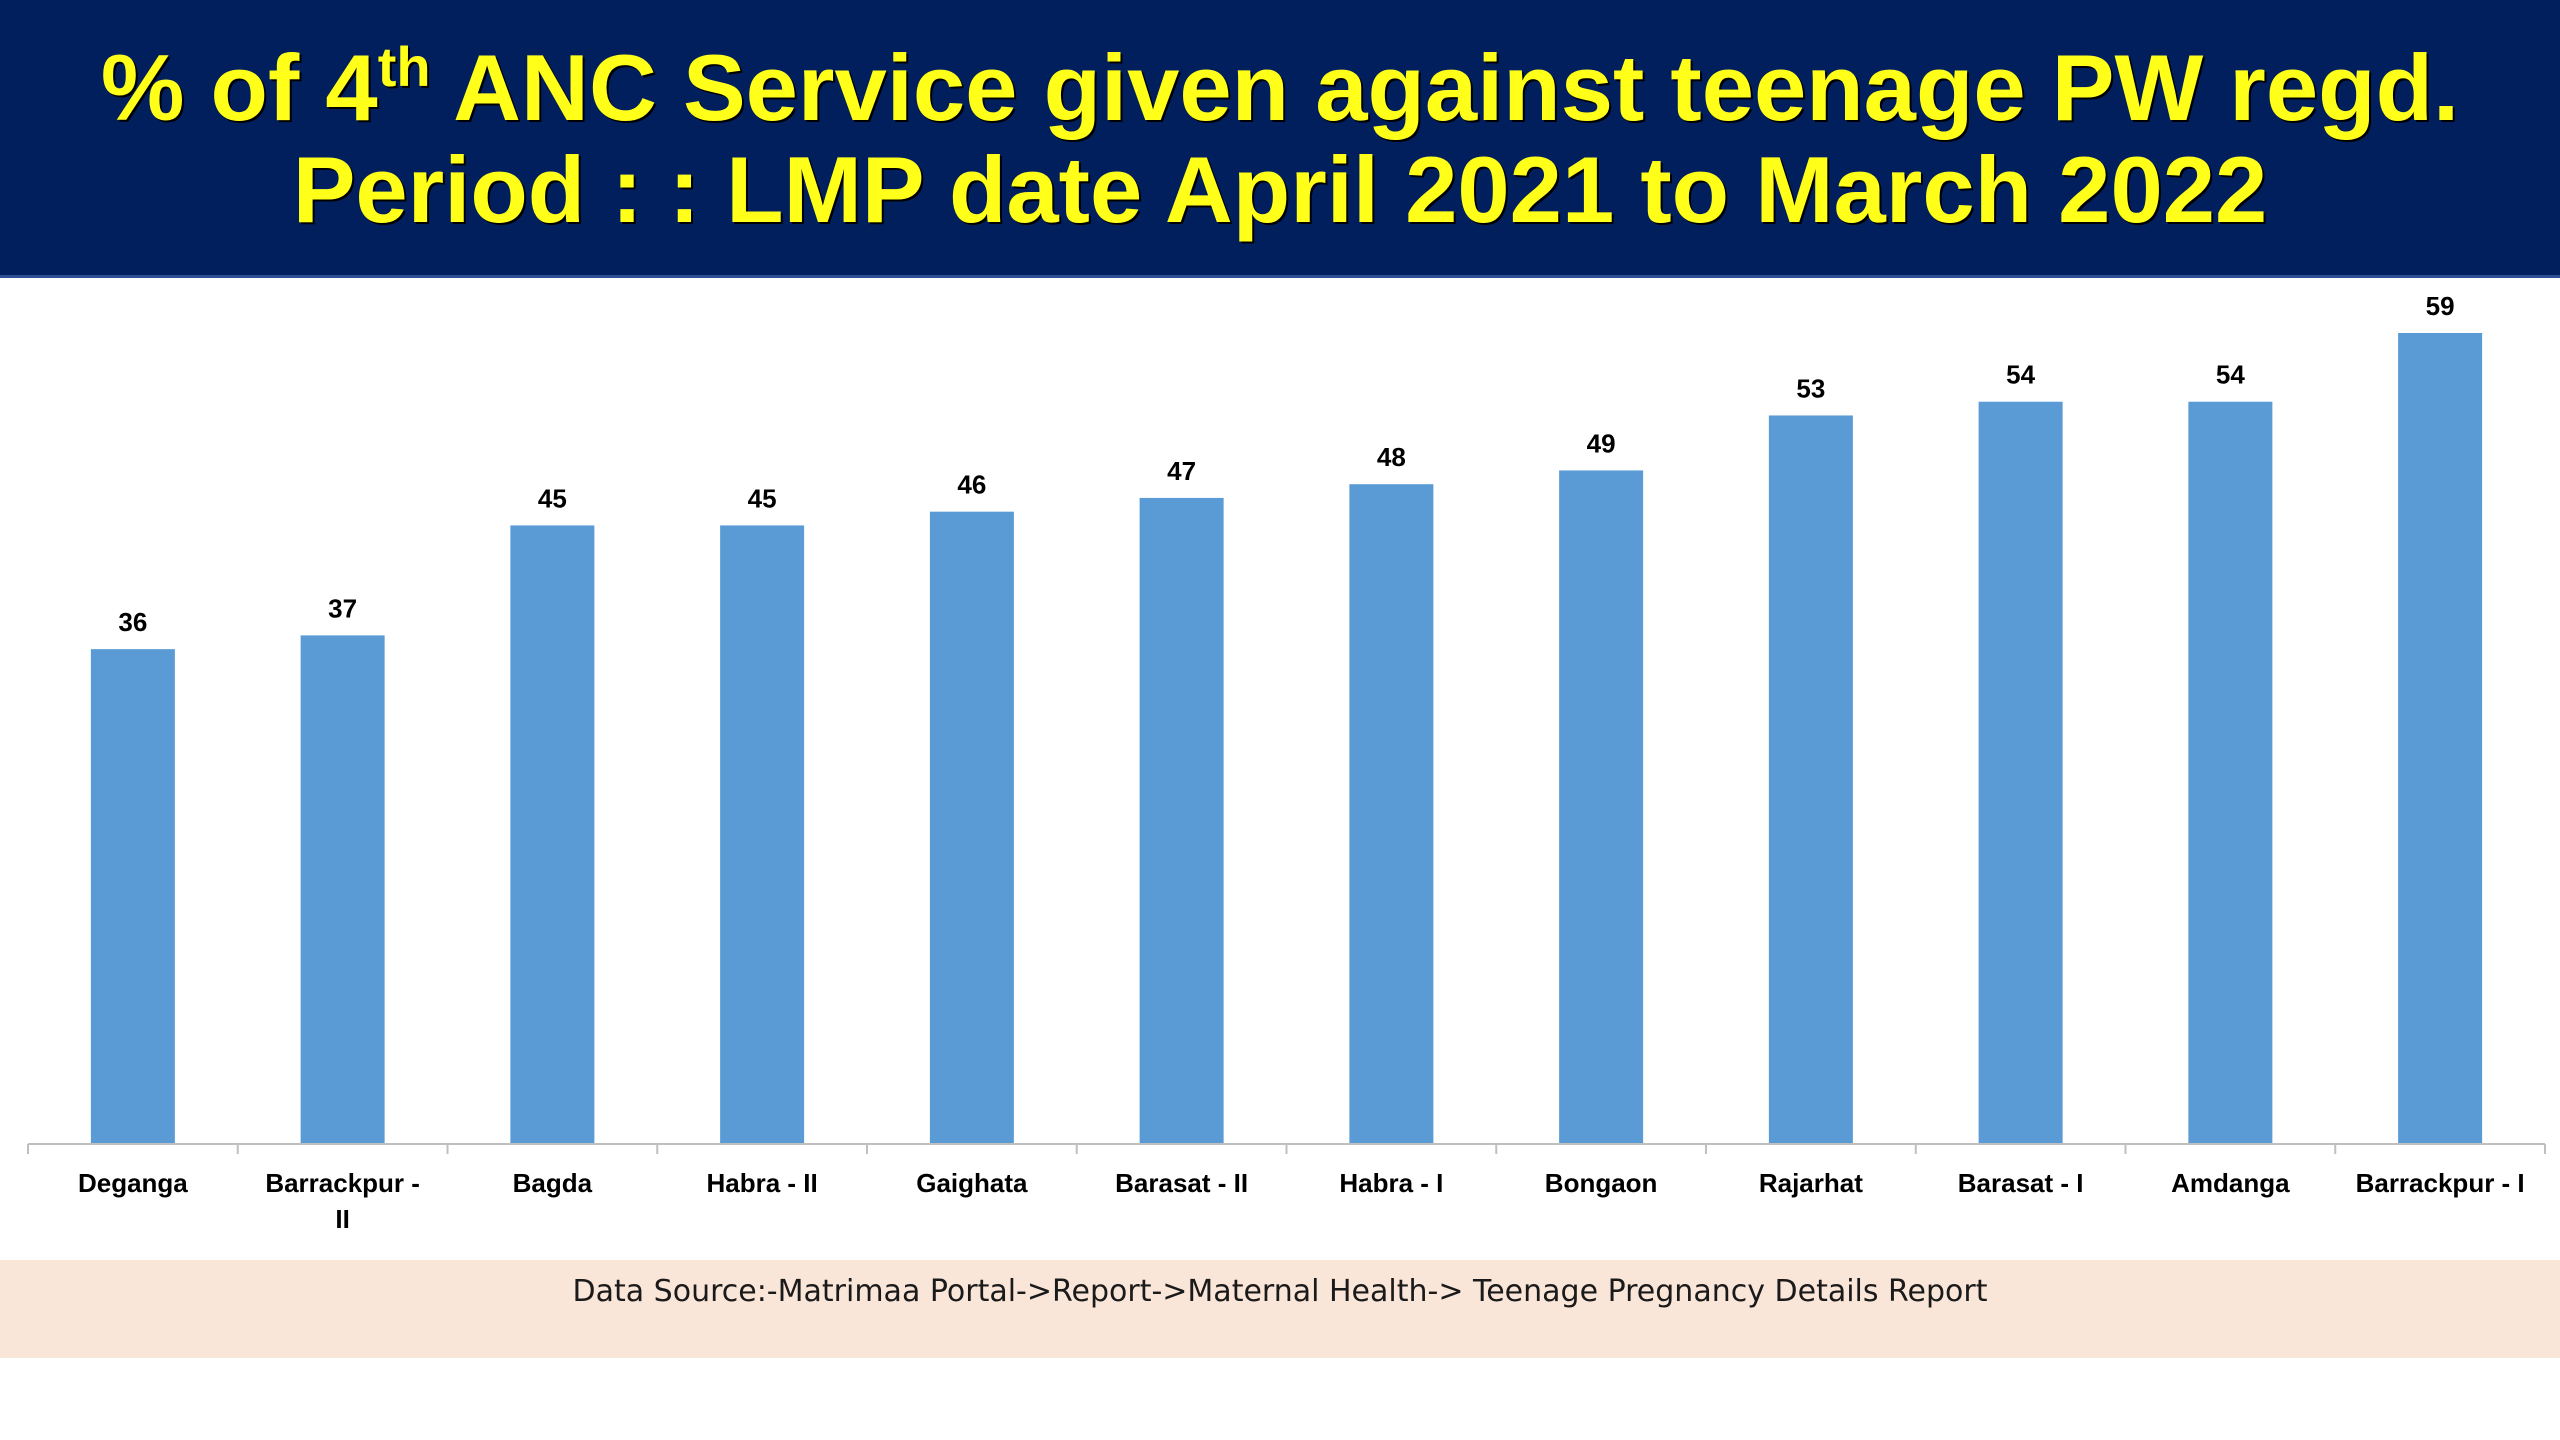 The height and width of the screenshot is (1440, 2560). I want to click on category-label: Barasat - II, so click(1181, 1183).